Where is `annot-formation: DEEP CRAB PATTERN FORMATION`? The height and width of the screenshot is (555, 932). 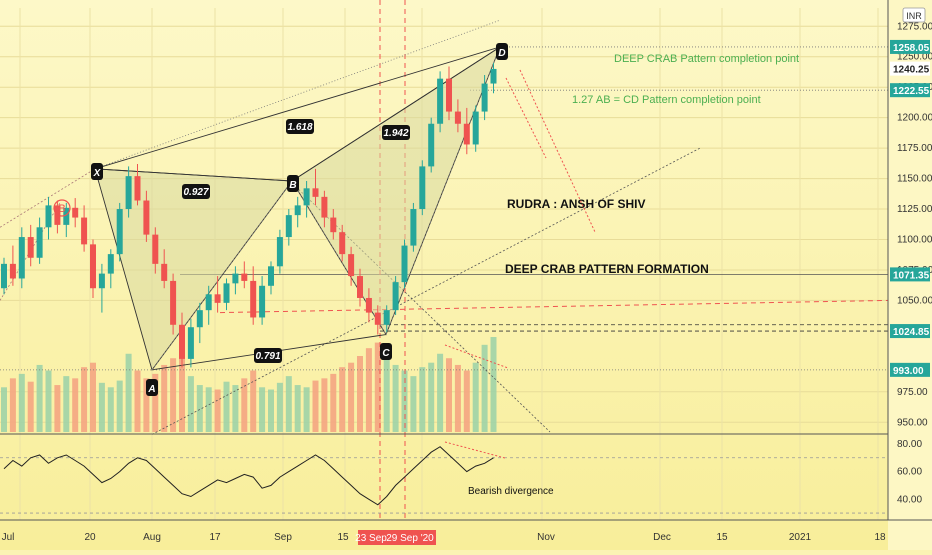
annot-formation: DEEP CRAB PATTERN FORMATION is located at coordinates (607, 269).